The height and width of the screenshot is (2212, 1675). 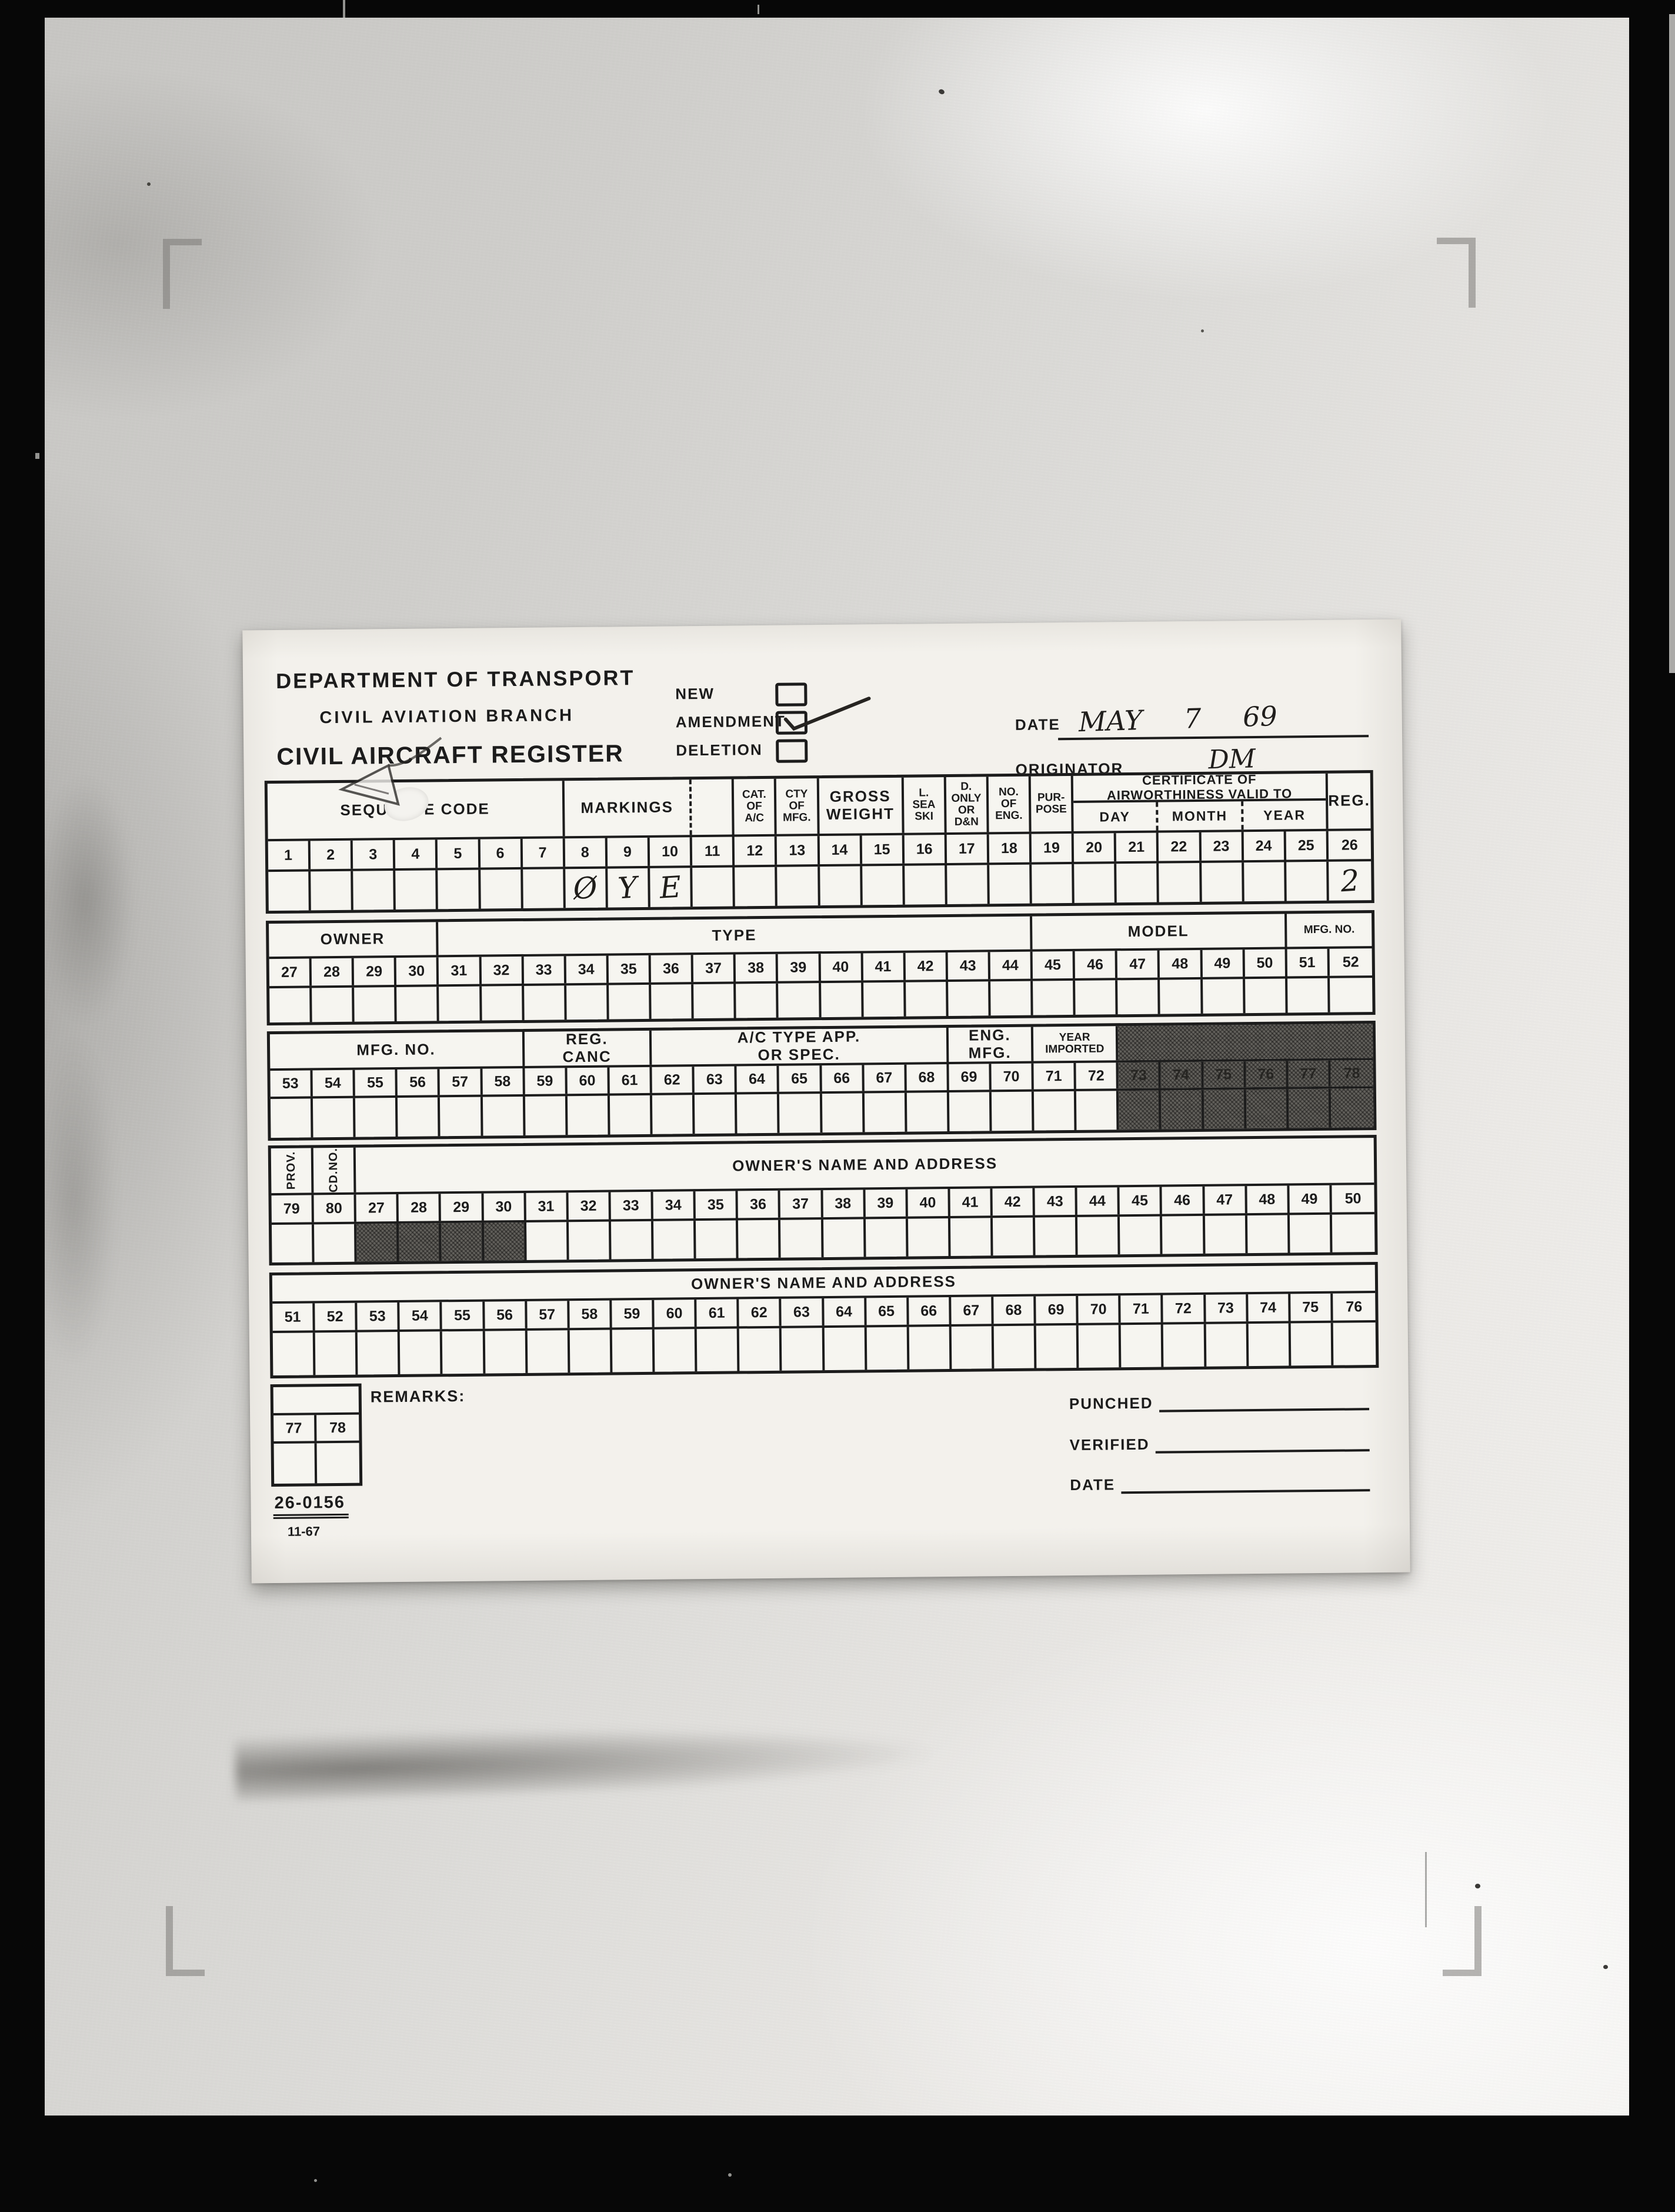 I want to click on column-number-cell: 75, so click(x=1224, y=1074).